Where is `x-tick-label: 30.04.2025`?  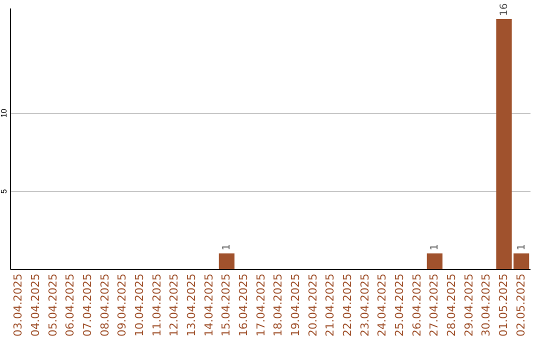 x-tick-label: 30.04.2025 is located at coordinates (486, 305).